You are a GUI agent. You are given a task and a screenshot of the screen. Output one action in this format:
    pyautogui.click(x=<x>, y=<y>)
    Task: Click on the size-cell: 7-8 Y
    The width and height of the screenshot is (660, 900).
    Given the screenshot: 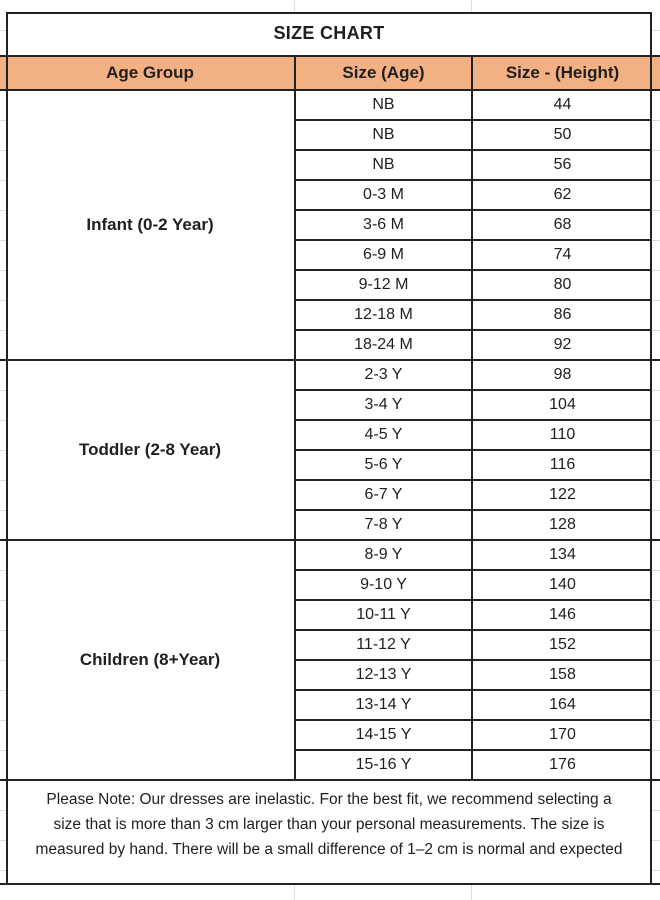 What is the action you would take?
    pyautogui.click(x=384, y=526)
    